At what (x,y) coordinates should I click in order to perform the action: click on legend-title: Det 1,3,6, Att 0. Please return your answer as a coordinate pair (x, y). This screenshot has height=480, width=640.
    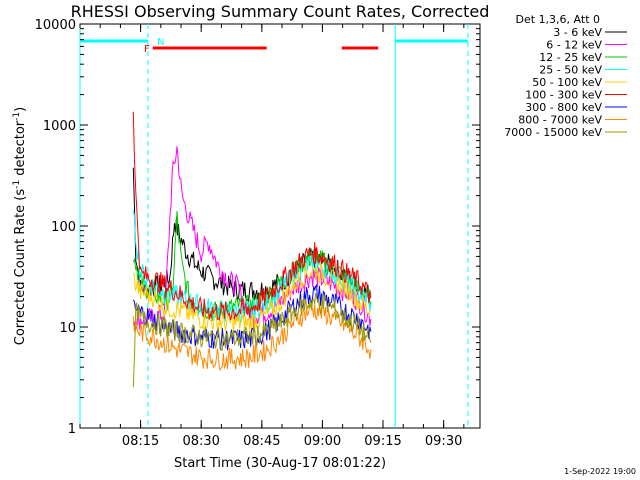
    Looking at the image, I should click on (558, 19).